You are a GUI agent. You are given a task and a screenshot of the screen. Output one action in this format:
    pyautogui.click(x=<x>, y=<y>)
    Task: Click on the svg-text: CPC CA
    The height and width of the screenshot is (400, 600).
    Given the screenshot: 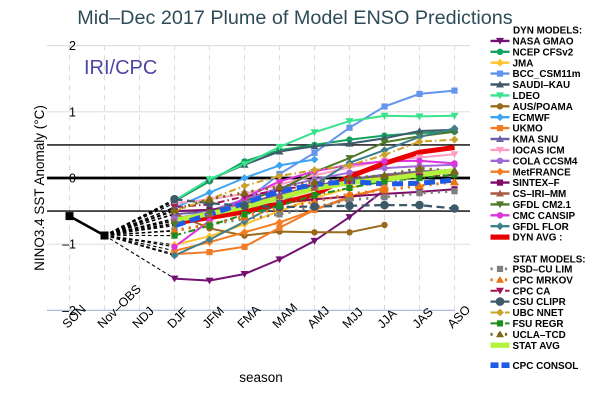 What is the action you would take?
    pyautogui.click(x=532, y=291)
    